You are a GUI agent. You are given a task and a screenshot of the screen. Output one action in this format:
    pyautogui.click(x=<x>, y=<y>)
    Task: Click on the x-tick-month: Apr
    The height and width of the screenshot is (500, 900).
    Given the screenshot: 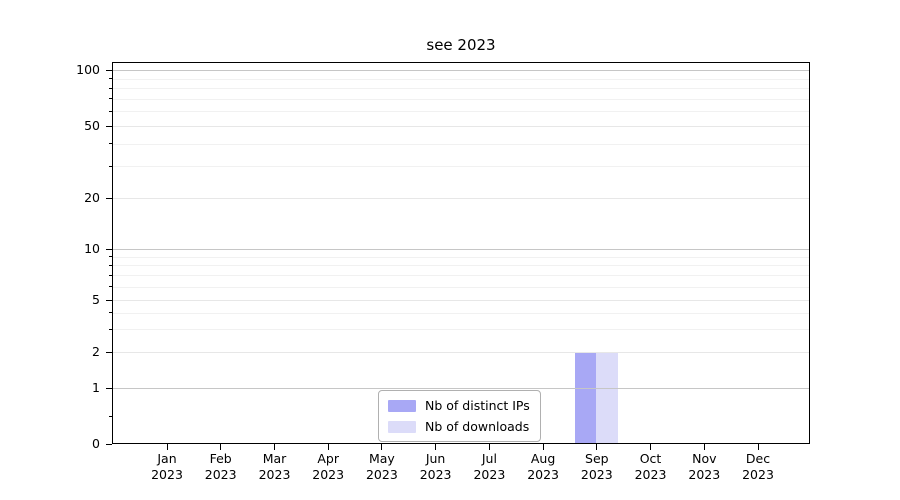 What is the action you would take?
    pyautogui.click(x=328, y=458)
    